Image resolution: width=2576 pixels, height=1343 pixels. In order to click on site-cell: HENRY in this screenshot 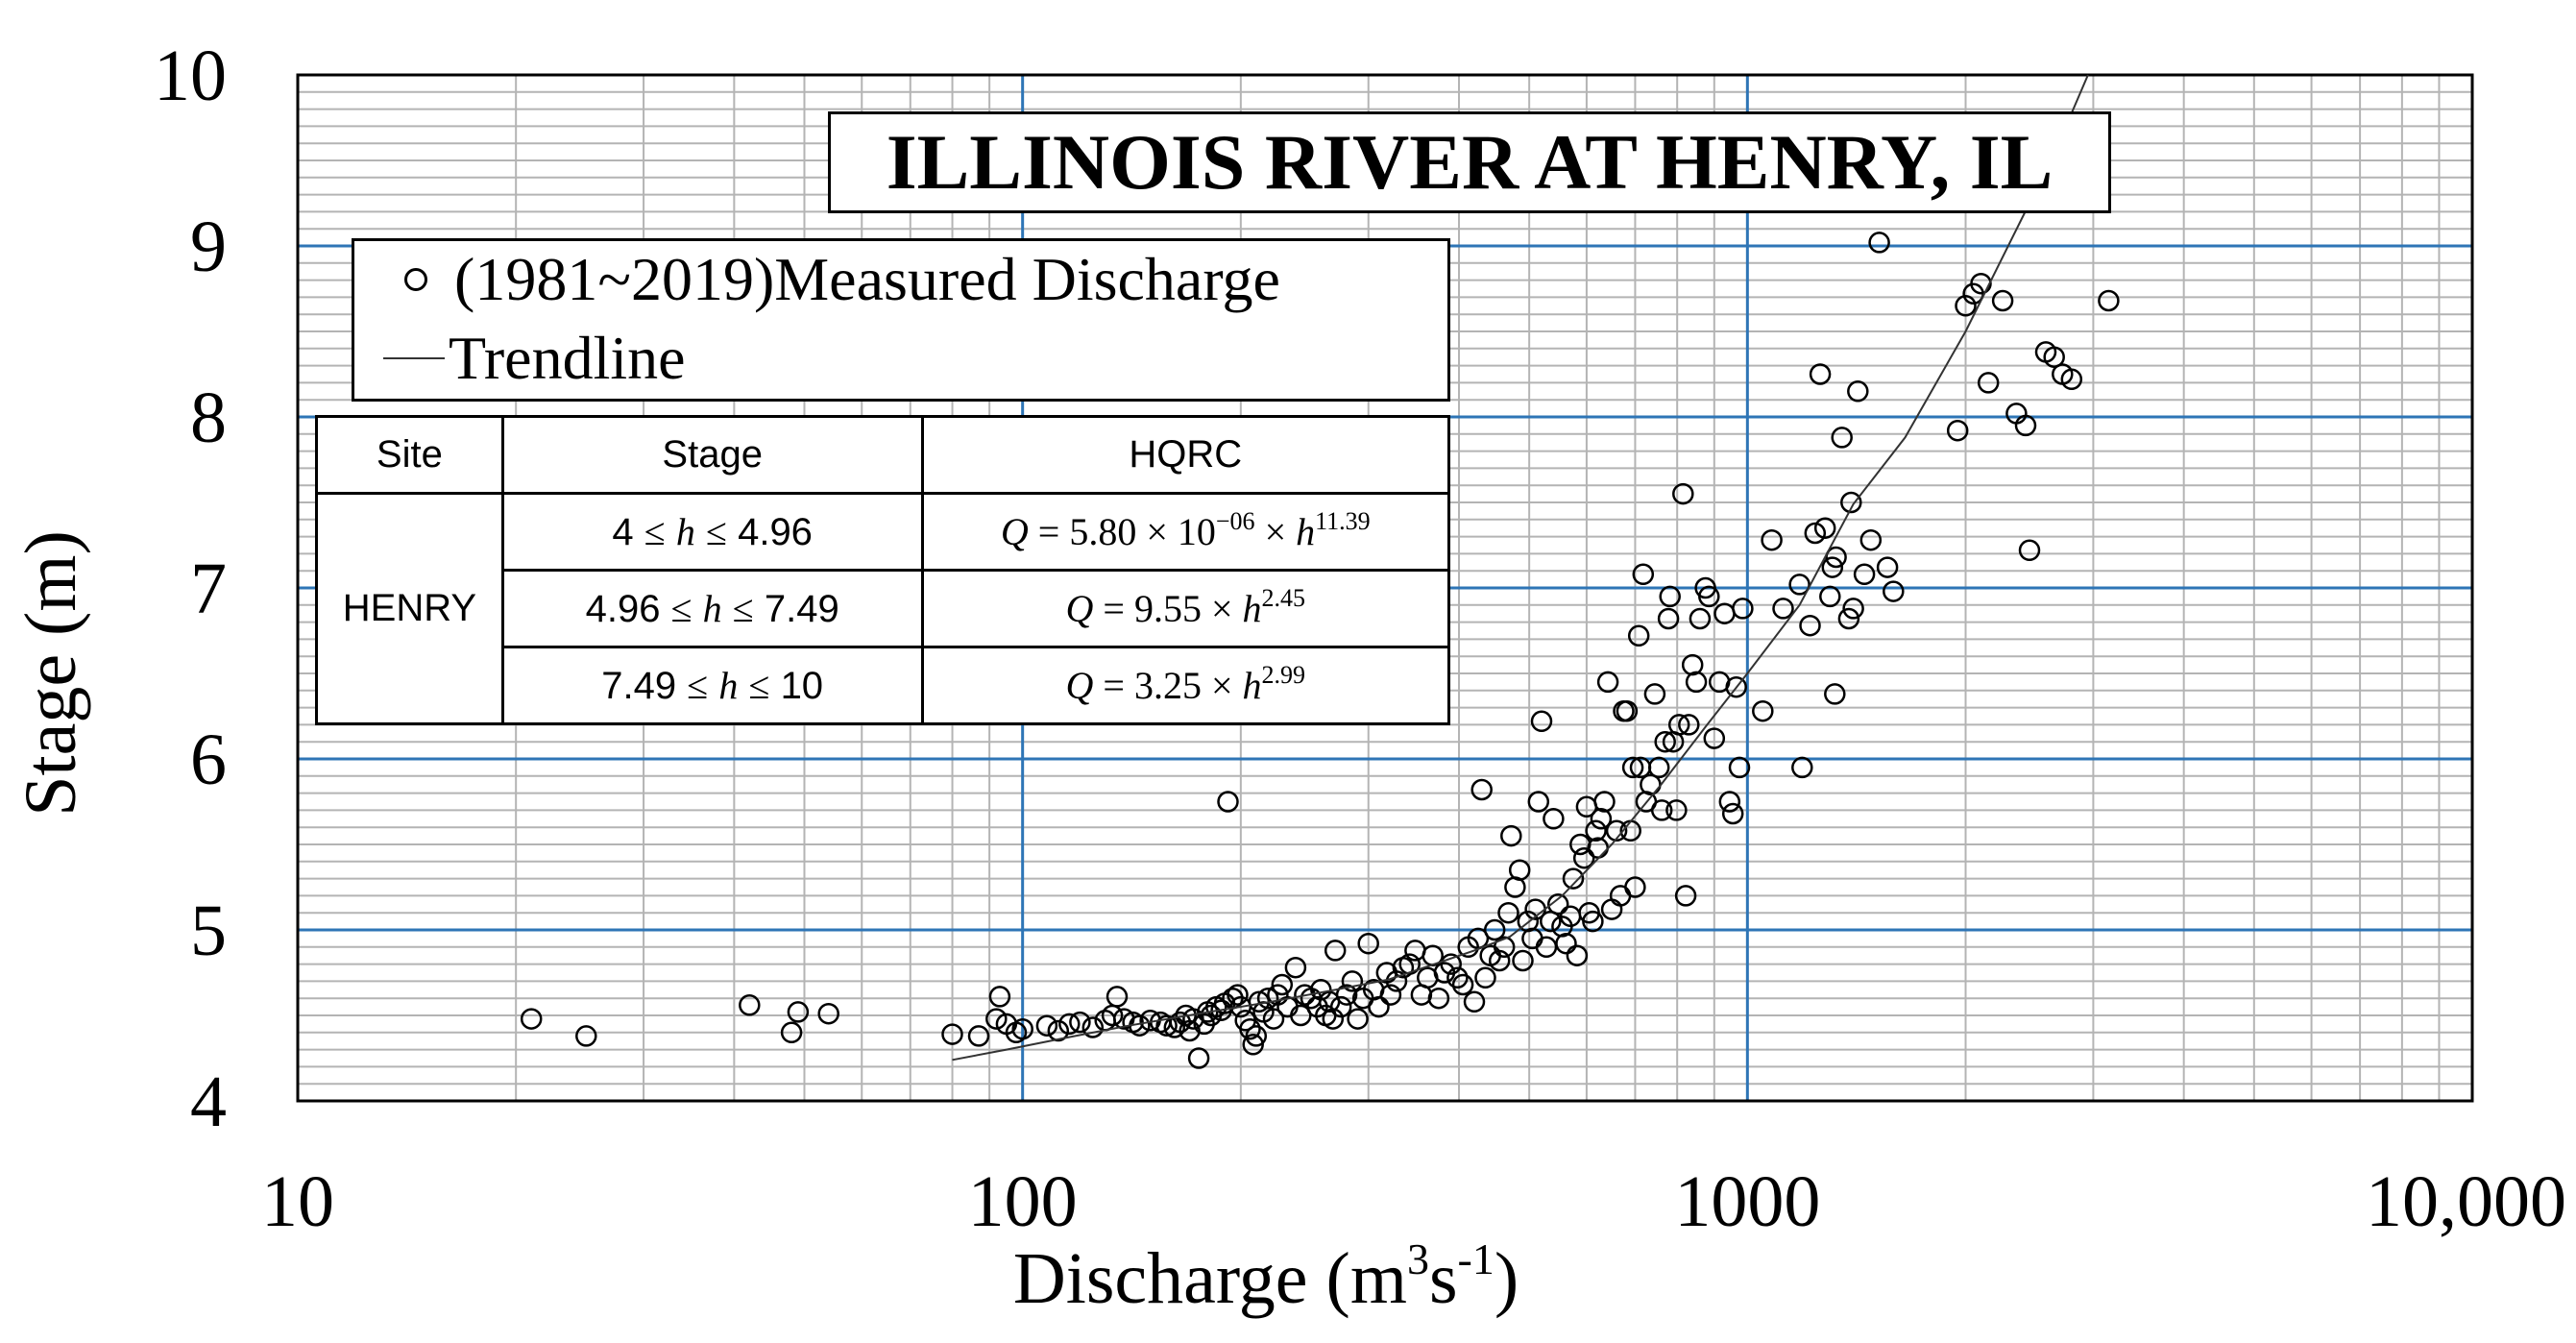, I will do `click(409, 608)`.